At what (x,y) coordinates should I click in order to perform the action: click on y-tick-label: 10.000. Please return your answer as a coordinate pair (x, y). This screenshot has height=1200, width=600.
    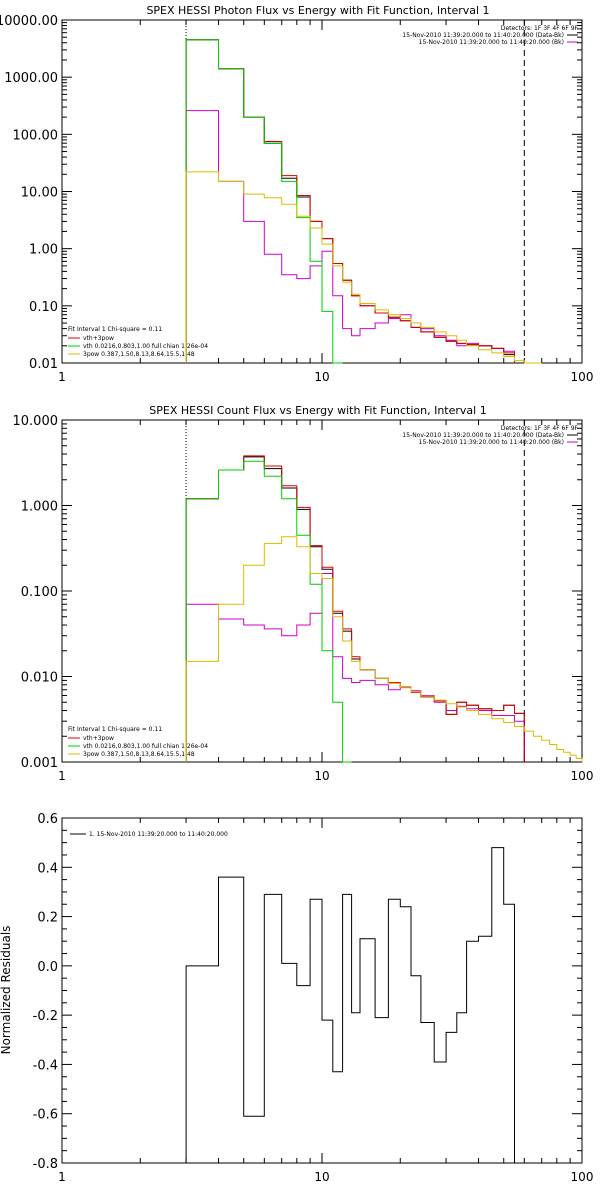
    Looking at the image, I should click on (36, 421).